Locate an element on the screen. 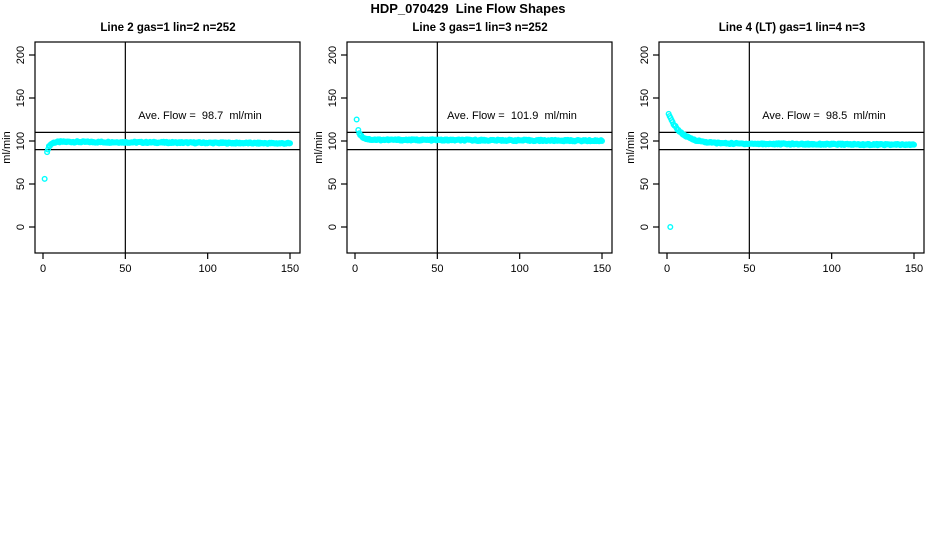 The height and width of the screenshot is (540, 936). panel-title: Line 3 gas=1 lin=3 n=252 is located at coordinates (480, 28).